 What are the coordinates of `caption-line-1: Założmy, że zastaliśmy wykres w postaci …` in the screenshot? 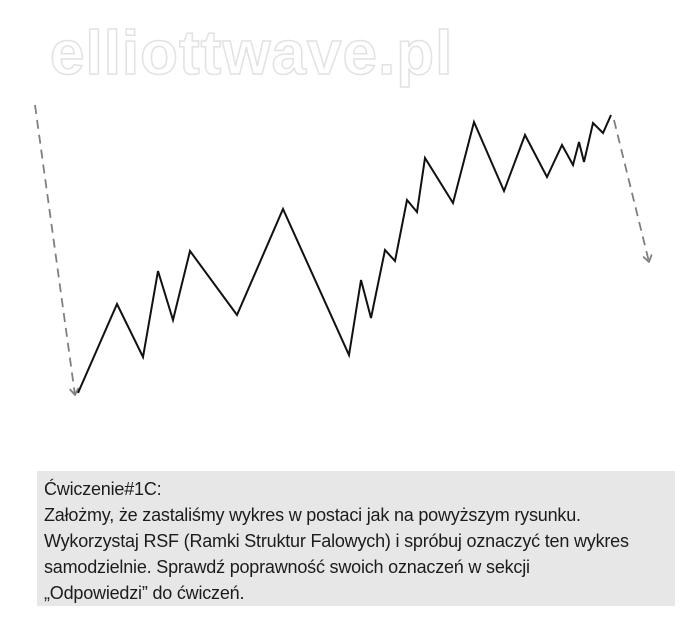 It's located at (312, 515).